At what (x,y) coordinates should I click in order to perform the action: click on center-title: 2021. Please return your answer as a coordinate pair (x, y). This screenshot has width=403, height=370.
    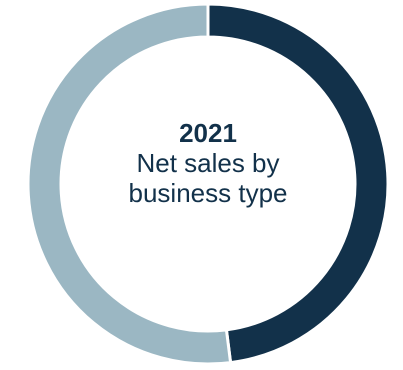
    Looking at the image, I should click on (208, 133).